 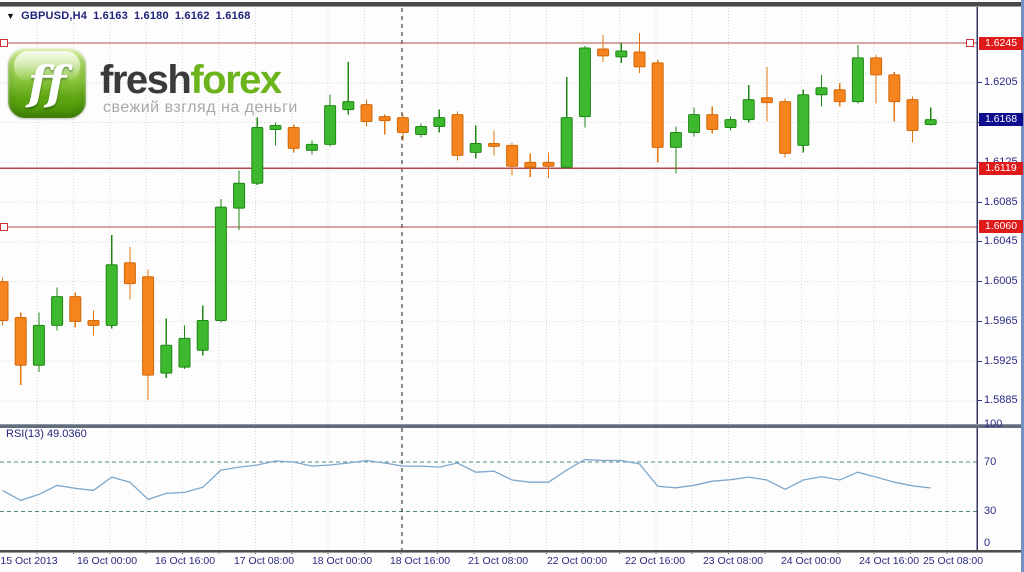 I want to click on wordmark-forex: forex, so click(x=236, y=80).